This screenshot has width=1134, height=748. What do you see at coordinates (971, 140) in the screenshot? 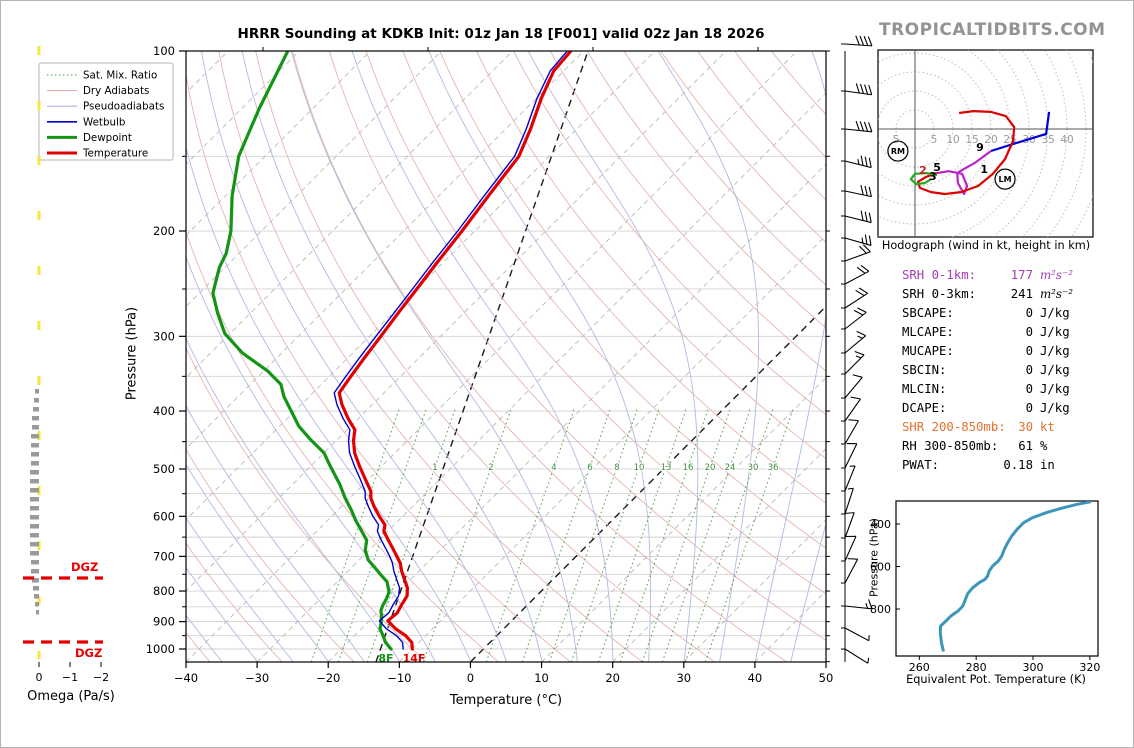
I see `hodo-ring-label: 15` at bounding box center [971, 140].